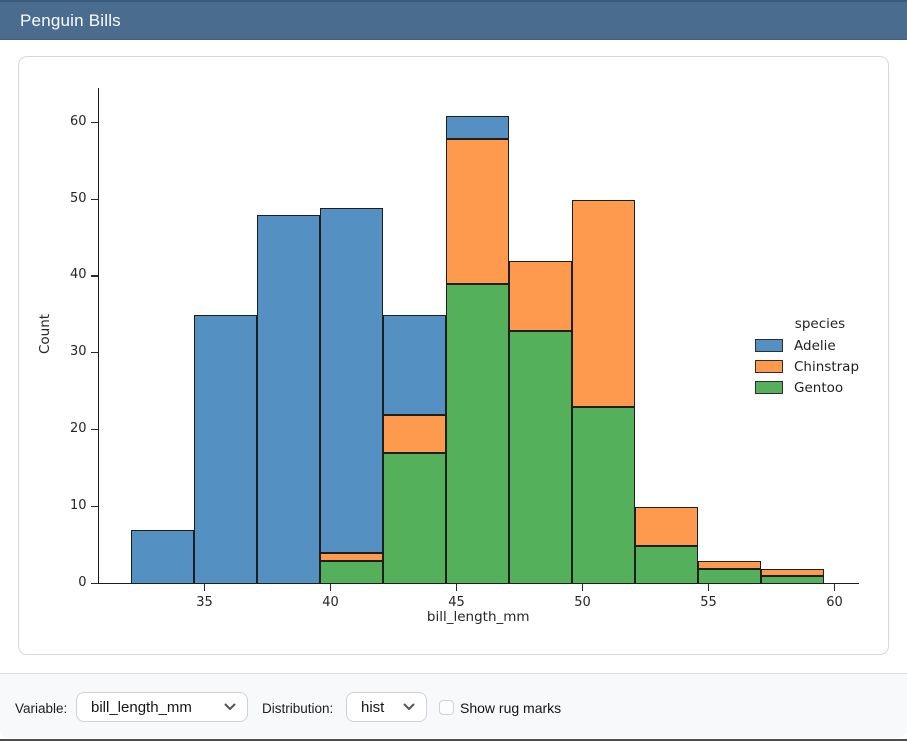 This screenshot has width=907, height=741. What do you see at coordinates (769, 387) in the screenshot?
I see `legend-swatch-gentoo` at bounding box center [769, 387].